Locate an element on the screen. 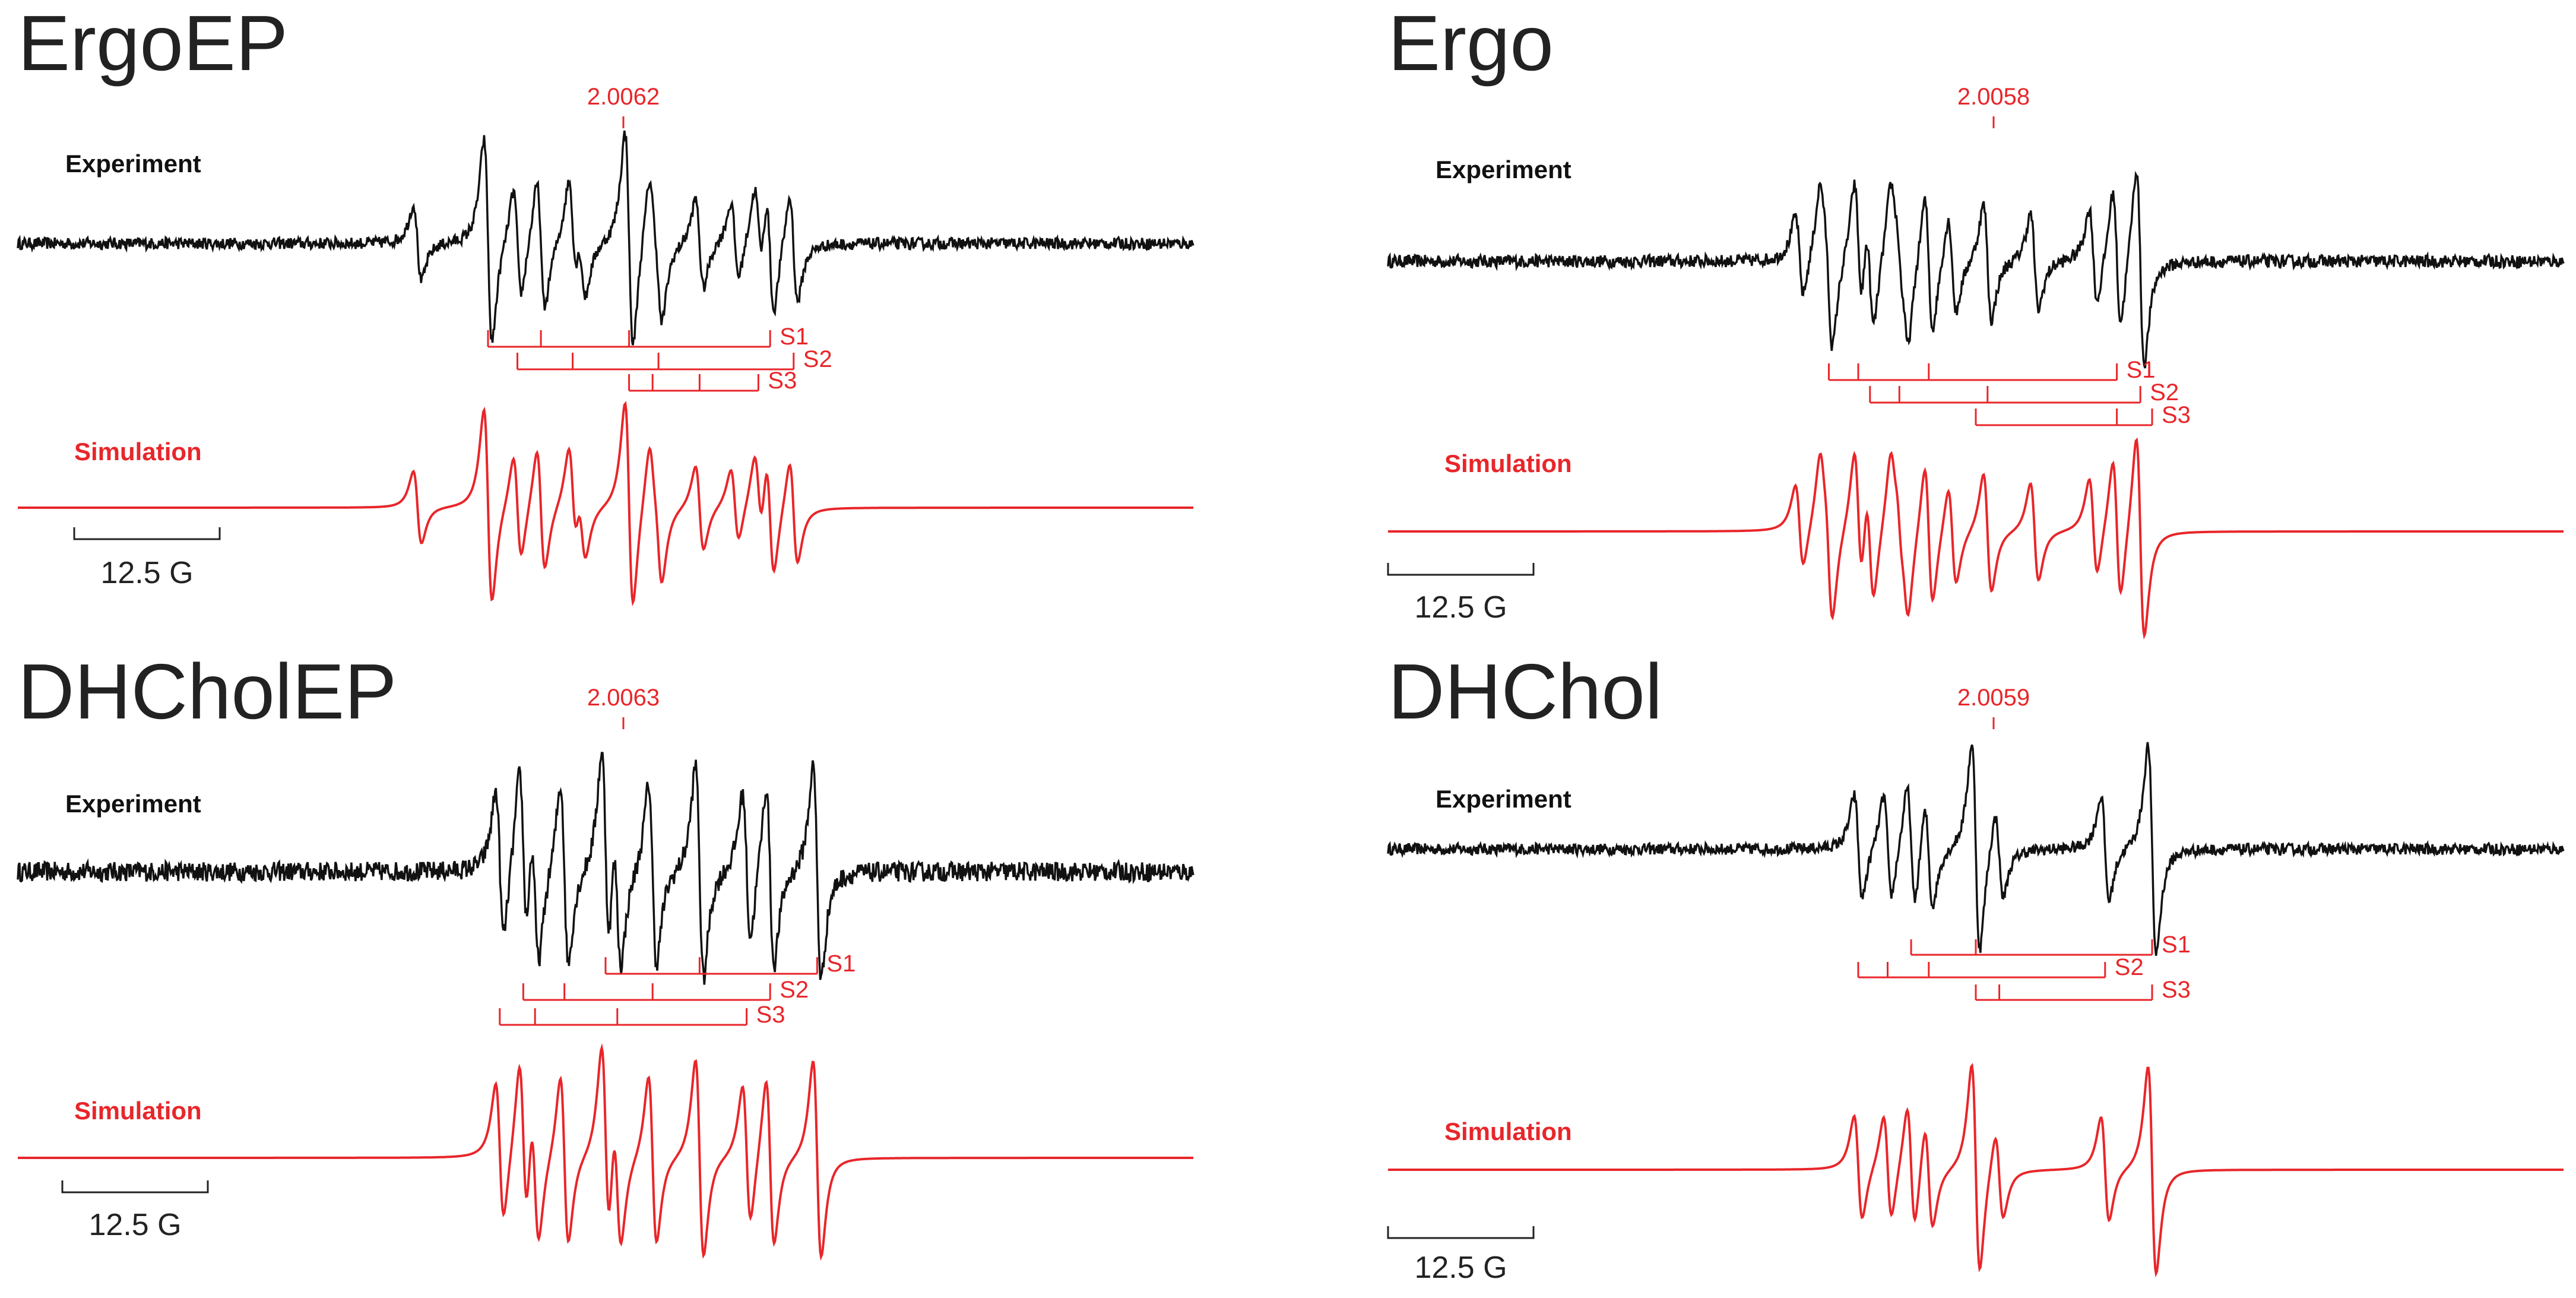 The width and height of the screenshot is (2576, 1298). g-value-label: 2.0063 is located at coordinates (624, 698).